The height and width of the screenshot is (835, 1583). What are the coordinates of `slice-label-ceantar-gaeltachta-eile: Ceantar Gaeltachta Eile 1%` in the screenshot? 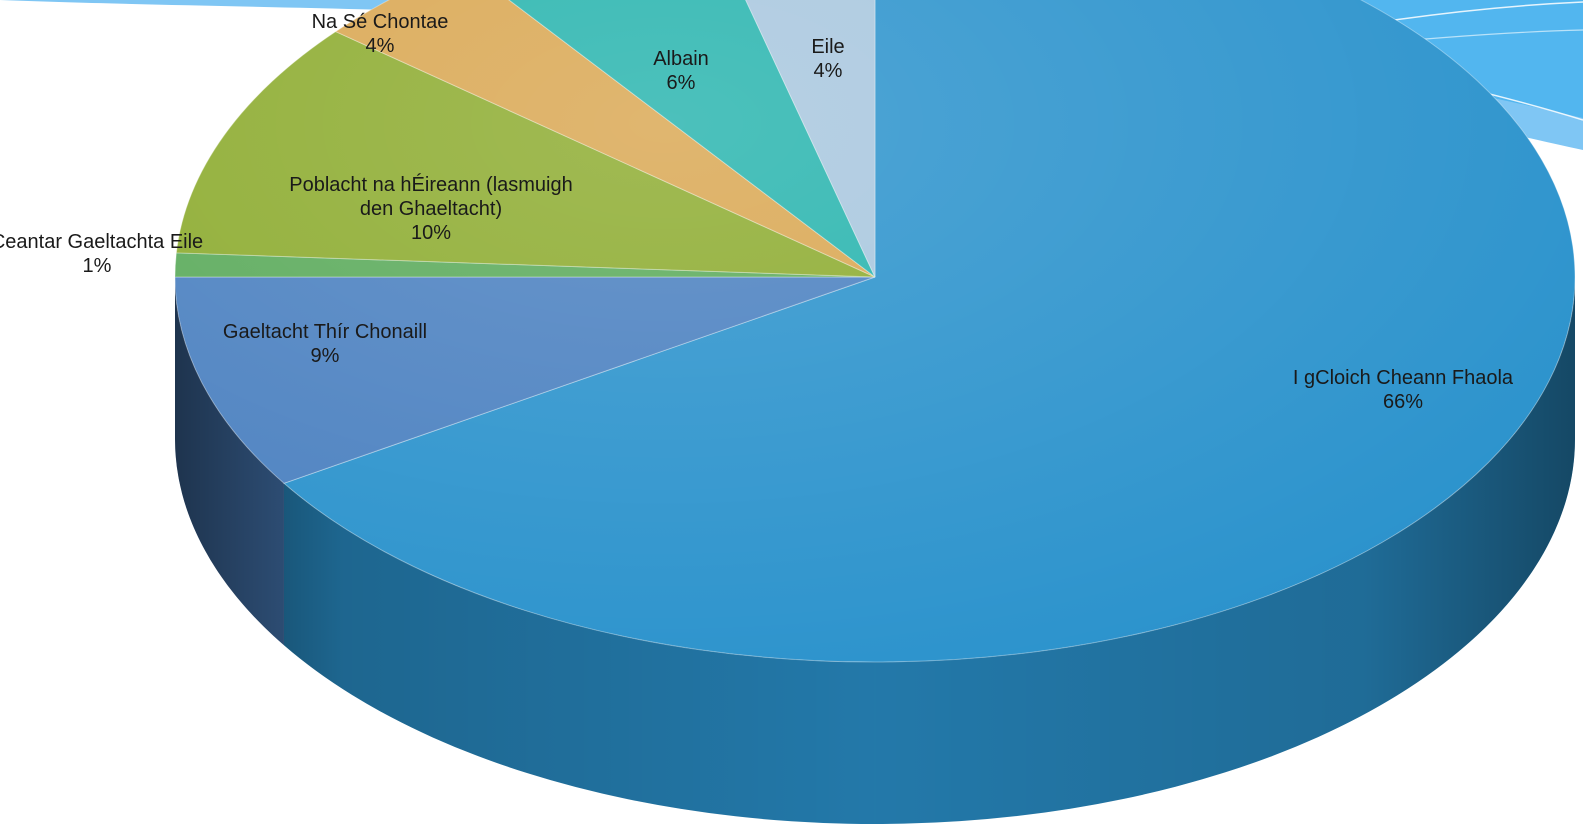 It's located at (101, 254).